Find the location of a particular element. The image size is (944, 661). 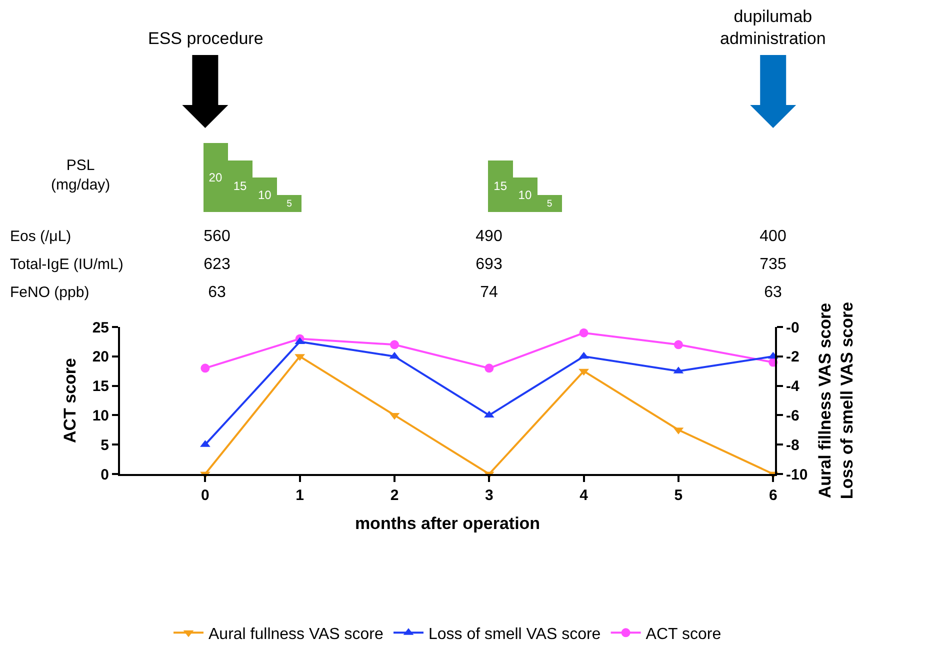

x-tick-label: 6 is located at coordinates (773, 495).